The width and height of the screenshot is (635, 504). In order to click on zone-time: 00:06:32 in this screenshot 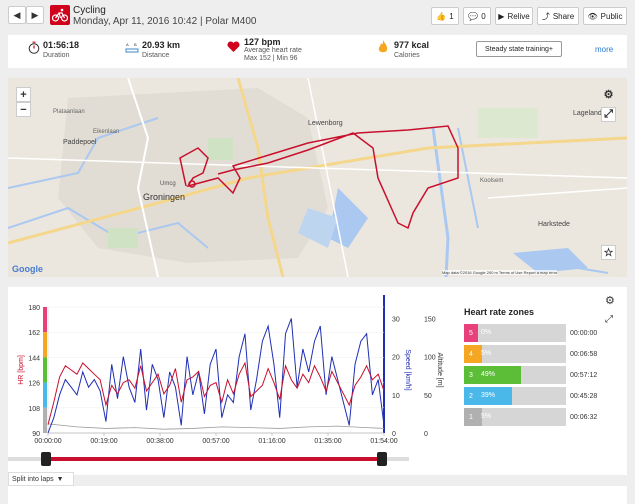, I will do `click(584, 417)`.